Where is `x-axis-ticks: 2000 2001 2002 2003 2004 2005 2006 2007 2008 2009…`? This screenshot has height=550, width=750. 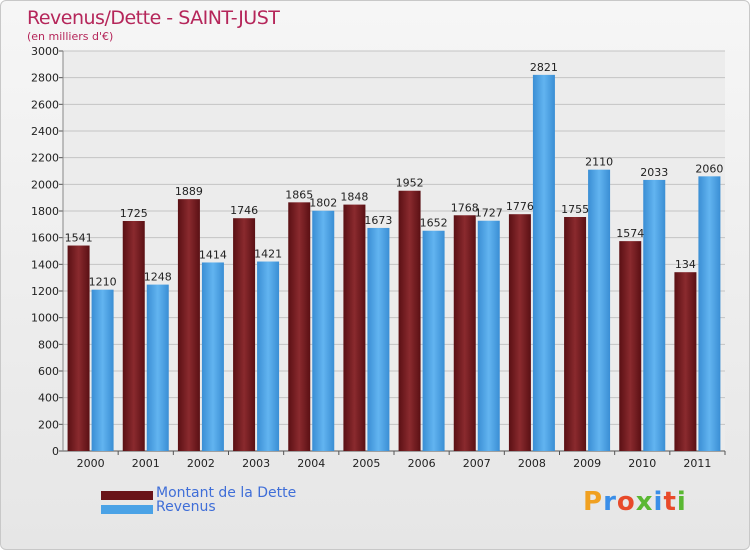 x-axis-ticks: 2000 2001 2002 2003 2004 2005 2006 2007 2008 2009… is located at coordinates (394, 463).